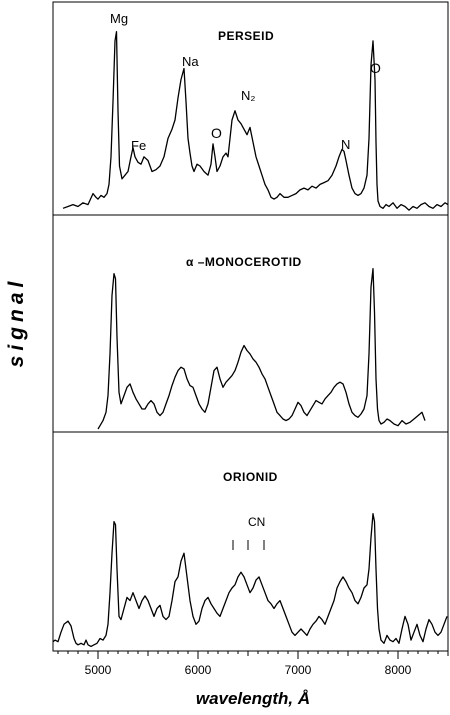  I want to click on annotation-n2: N₂, so click(248, 95).